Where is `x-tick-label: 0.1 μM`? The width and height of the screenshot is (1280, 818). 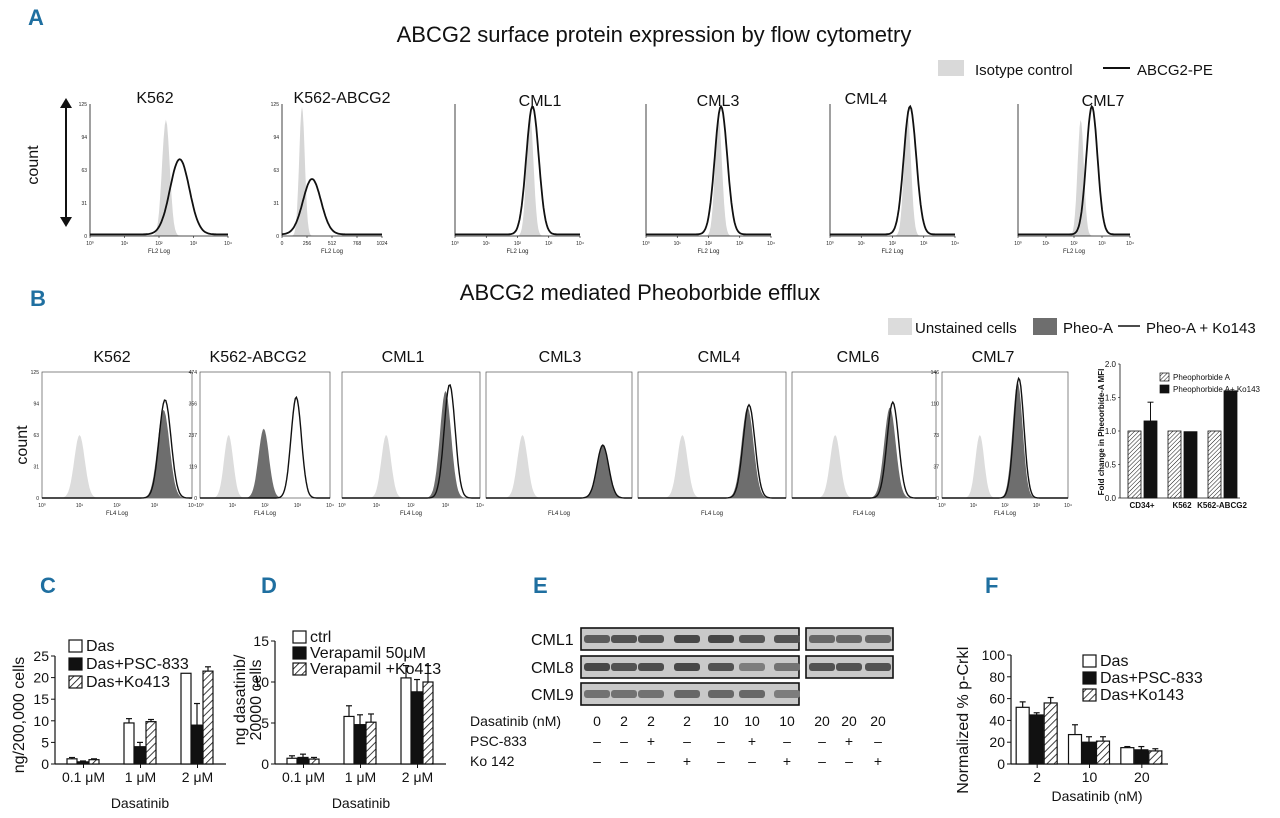
x-tick-label: 0.1 μM is located at coordinates (303, 777).